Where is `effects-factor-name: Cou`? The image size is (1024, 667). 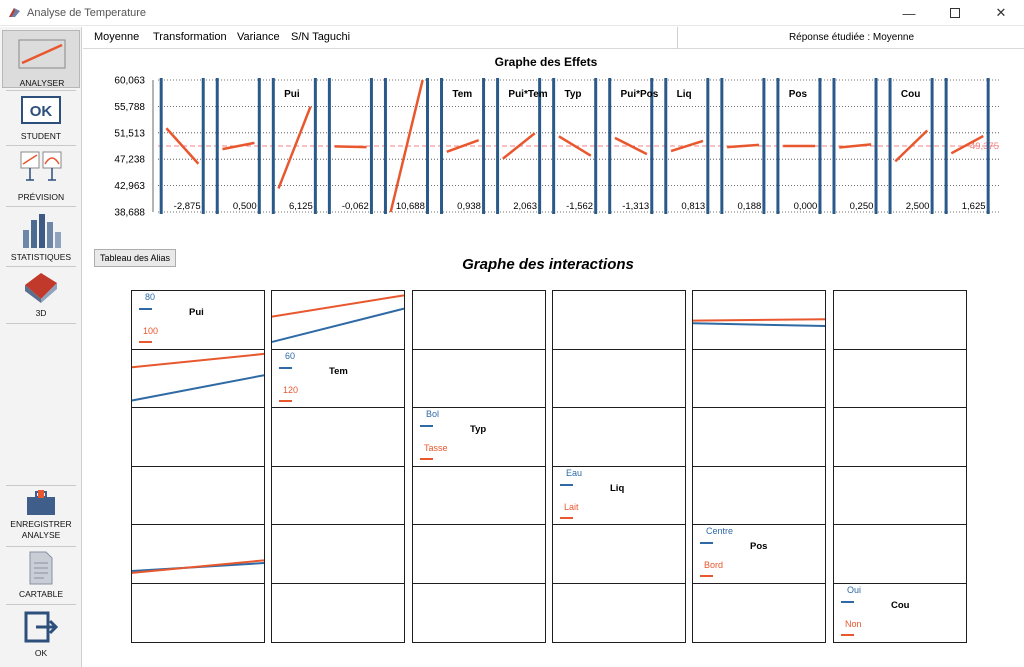 effects-factor-name: Cou is located at coordinates (910, 94).